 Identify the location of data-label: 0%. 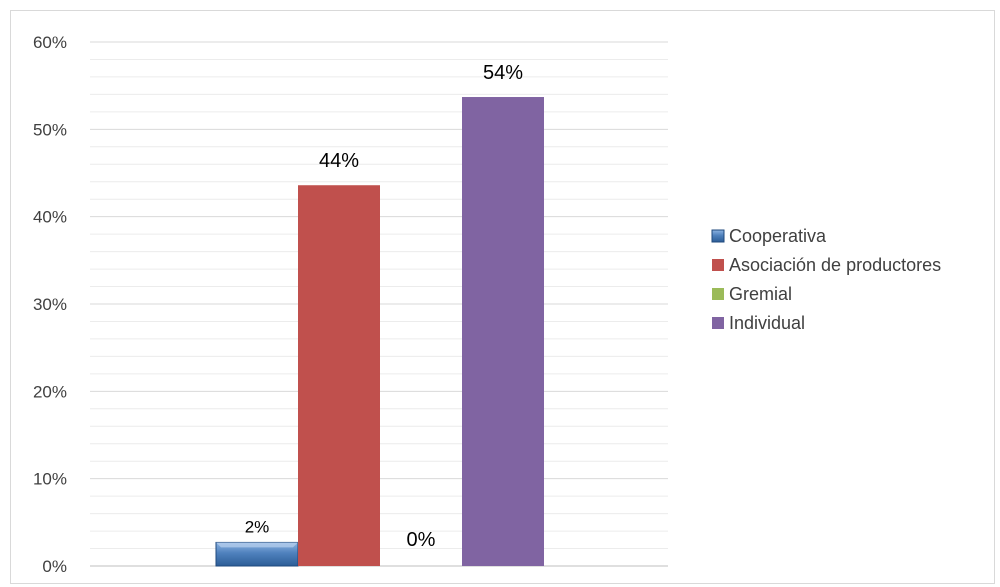
(421, 540).